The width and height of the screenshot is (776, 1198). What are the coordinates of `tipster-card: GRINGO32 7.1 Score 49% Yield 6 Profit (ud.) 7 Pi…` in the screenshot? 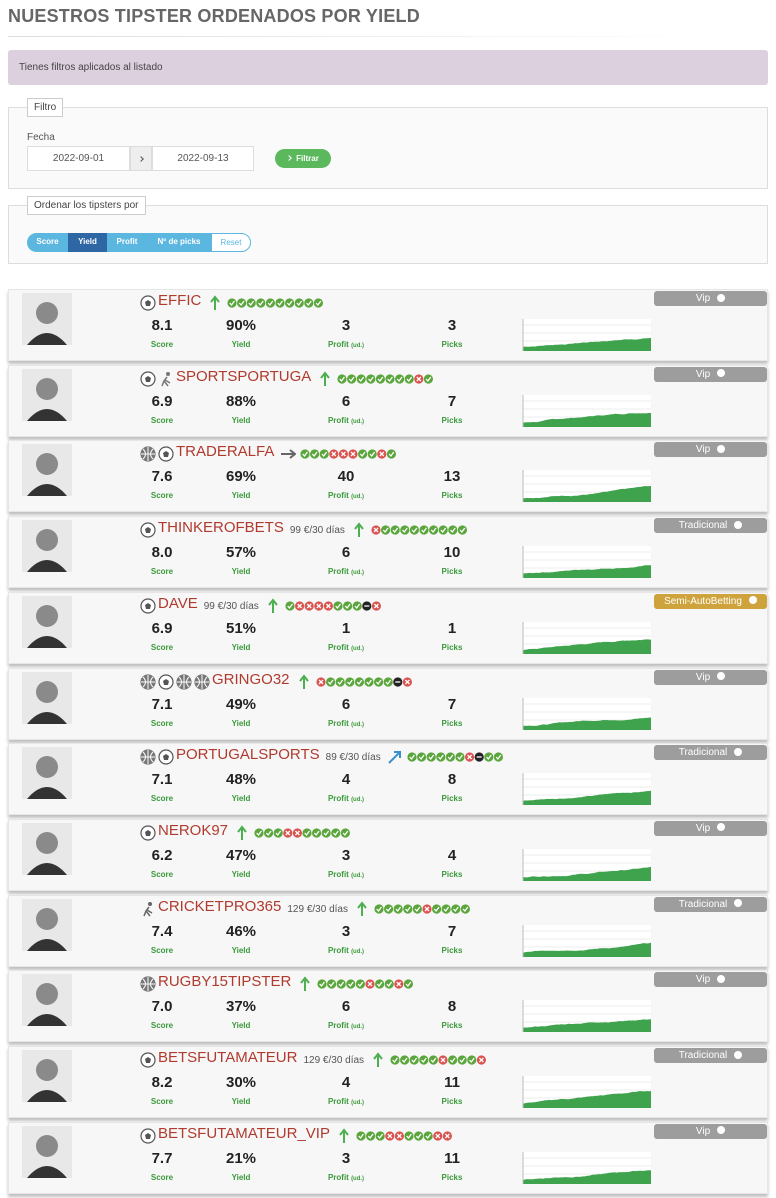 It's located at (388, 703).